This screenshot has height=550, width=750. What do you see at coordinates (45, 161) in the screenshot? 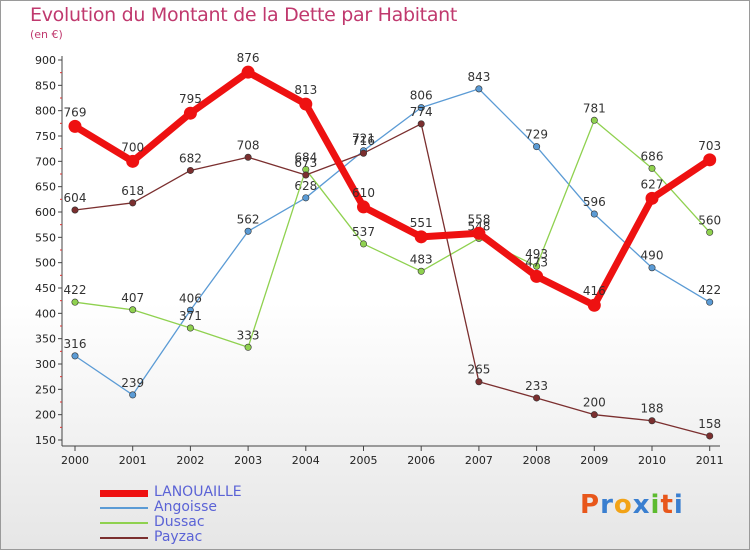
I see `y-tick-label: 700` at bounding box center [45, 161].